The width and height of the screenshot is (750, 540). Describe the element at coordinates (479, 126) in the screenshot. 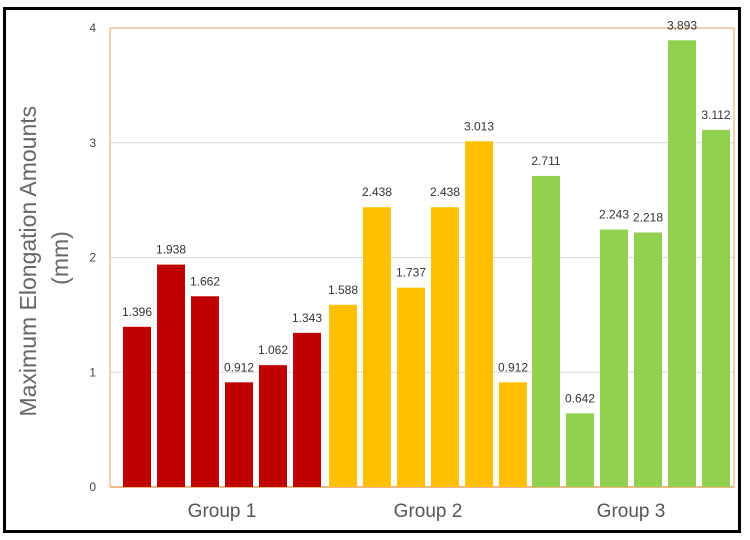

I see `data-label: 3.013` at that location.